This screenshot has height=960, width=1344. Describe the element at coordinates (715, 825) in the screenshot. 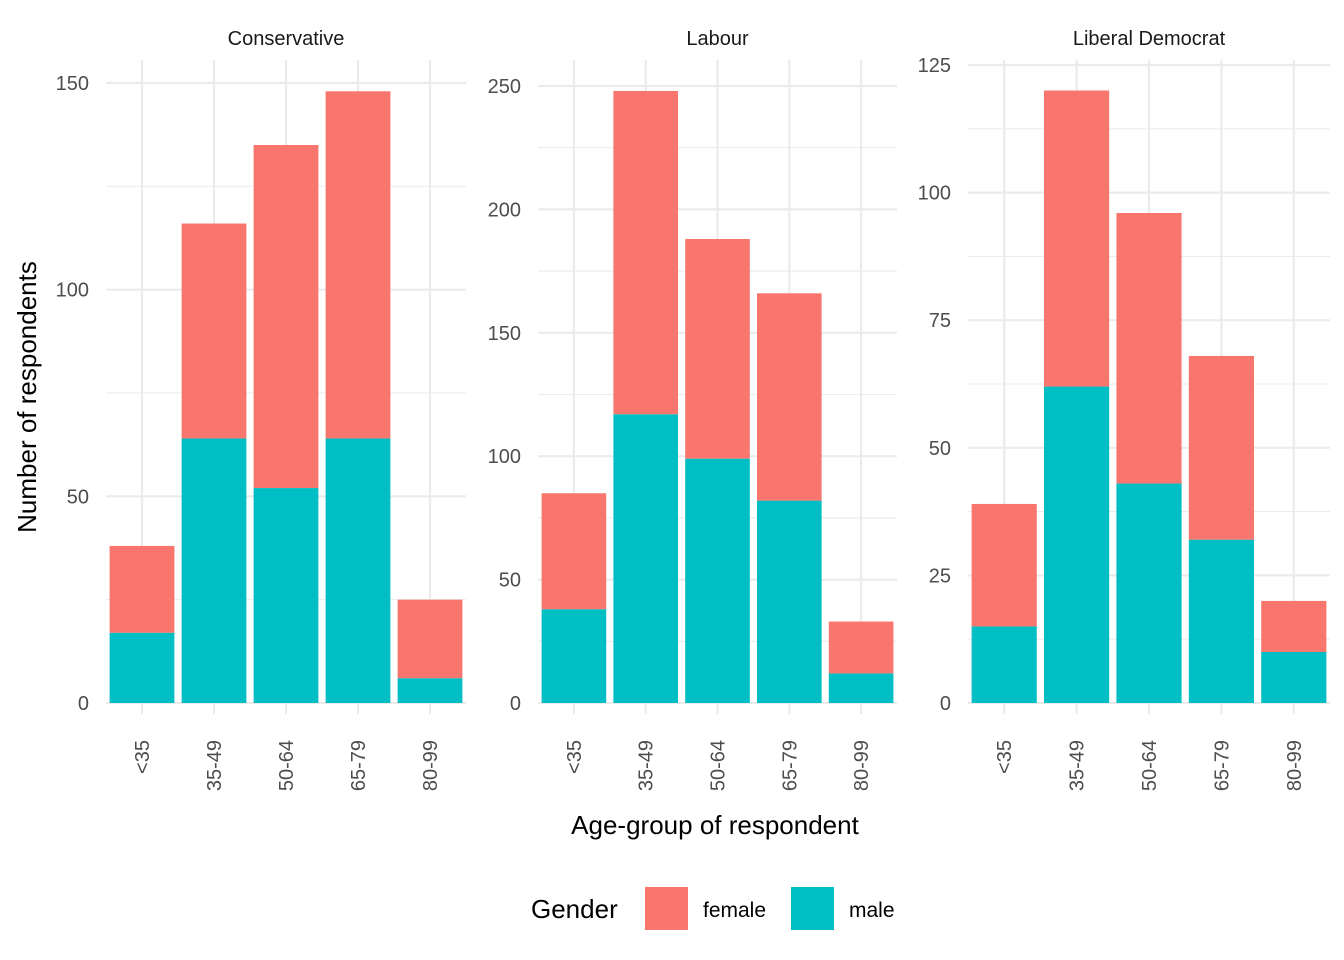

I see `x-axis-title: Age-group of respondent` at that location.